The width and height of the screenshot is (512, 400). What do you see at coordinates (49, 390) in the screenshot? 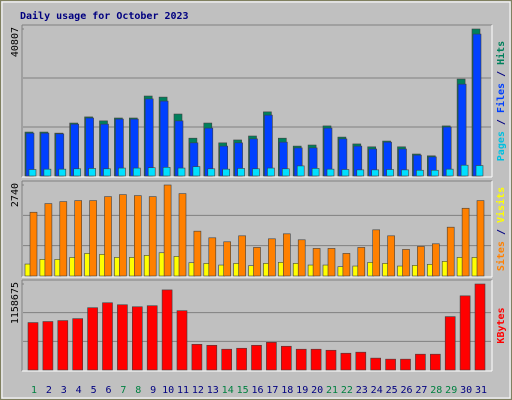
I see `x-tick-label: 2` at bounding box center [49, 390].